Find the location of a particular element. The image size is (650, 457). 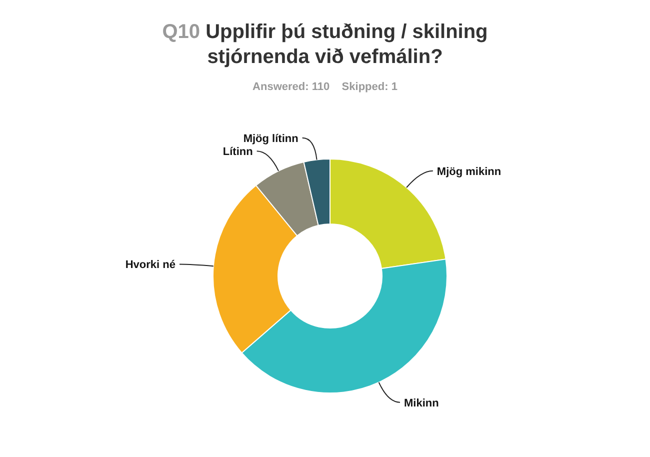

chart-title: Q10 Upplifir þú stuðning / skilning stjórnenda við vefmálin? is located at coordinates (325, 45).